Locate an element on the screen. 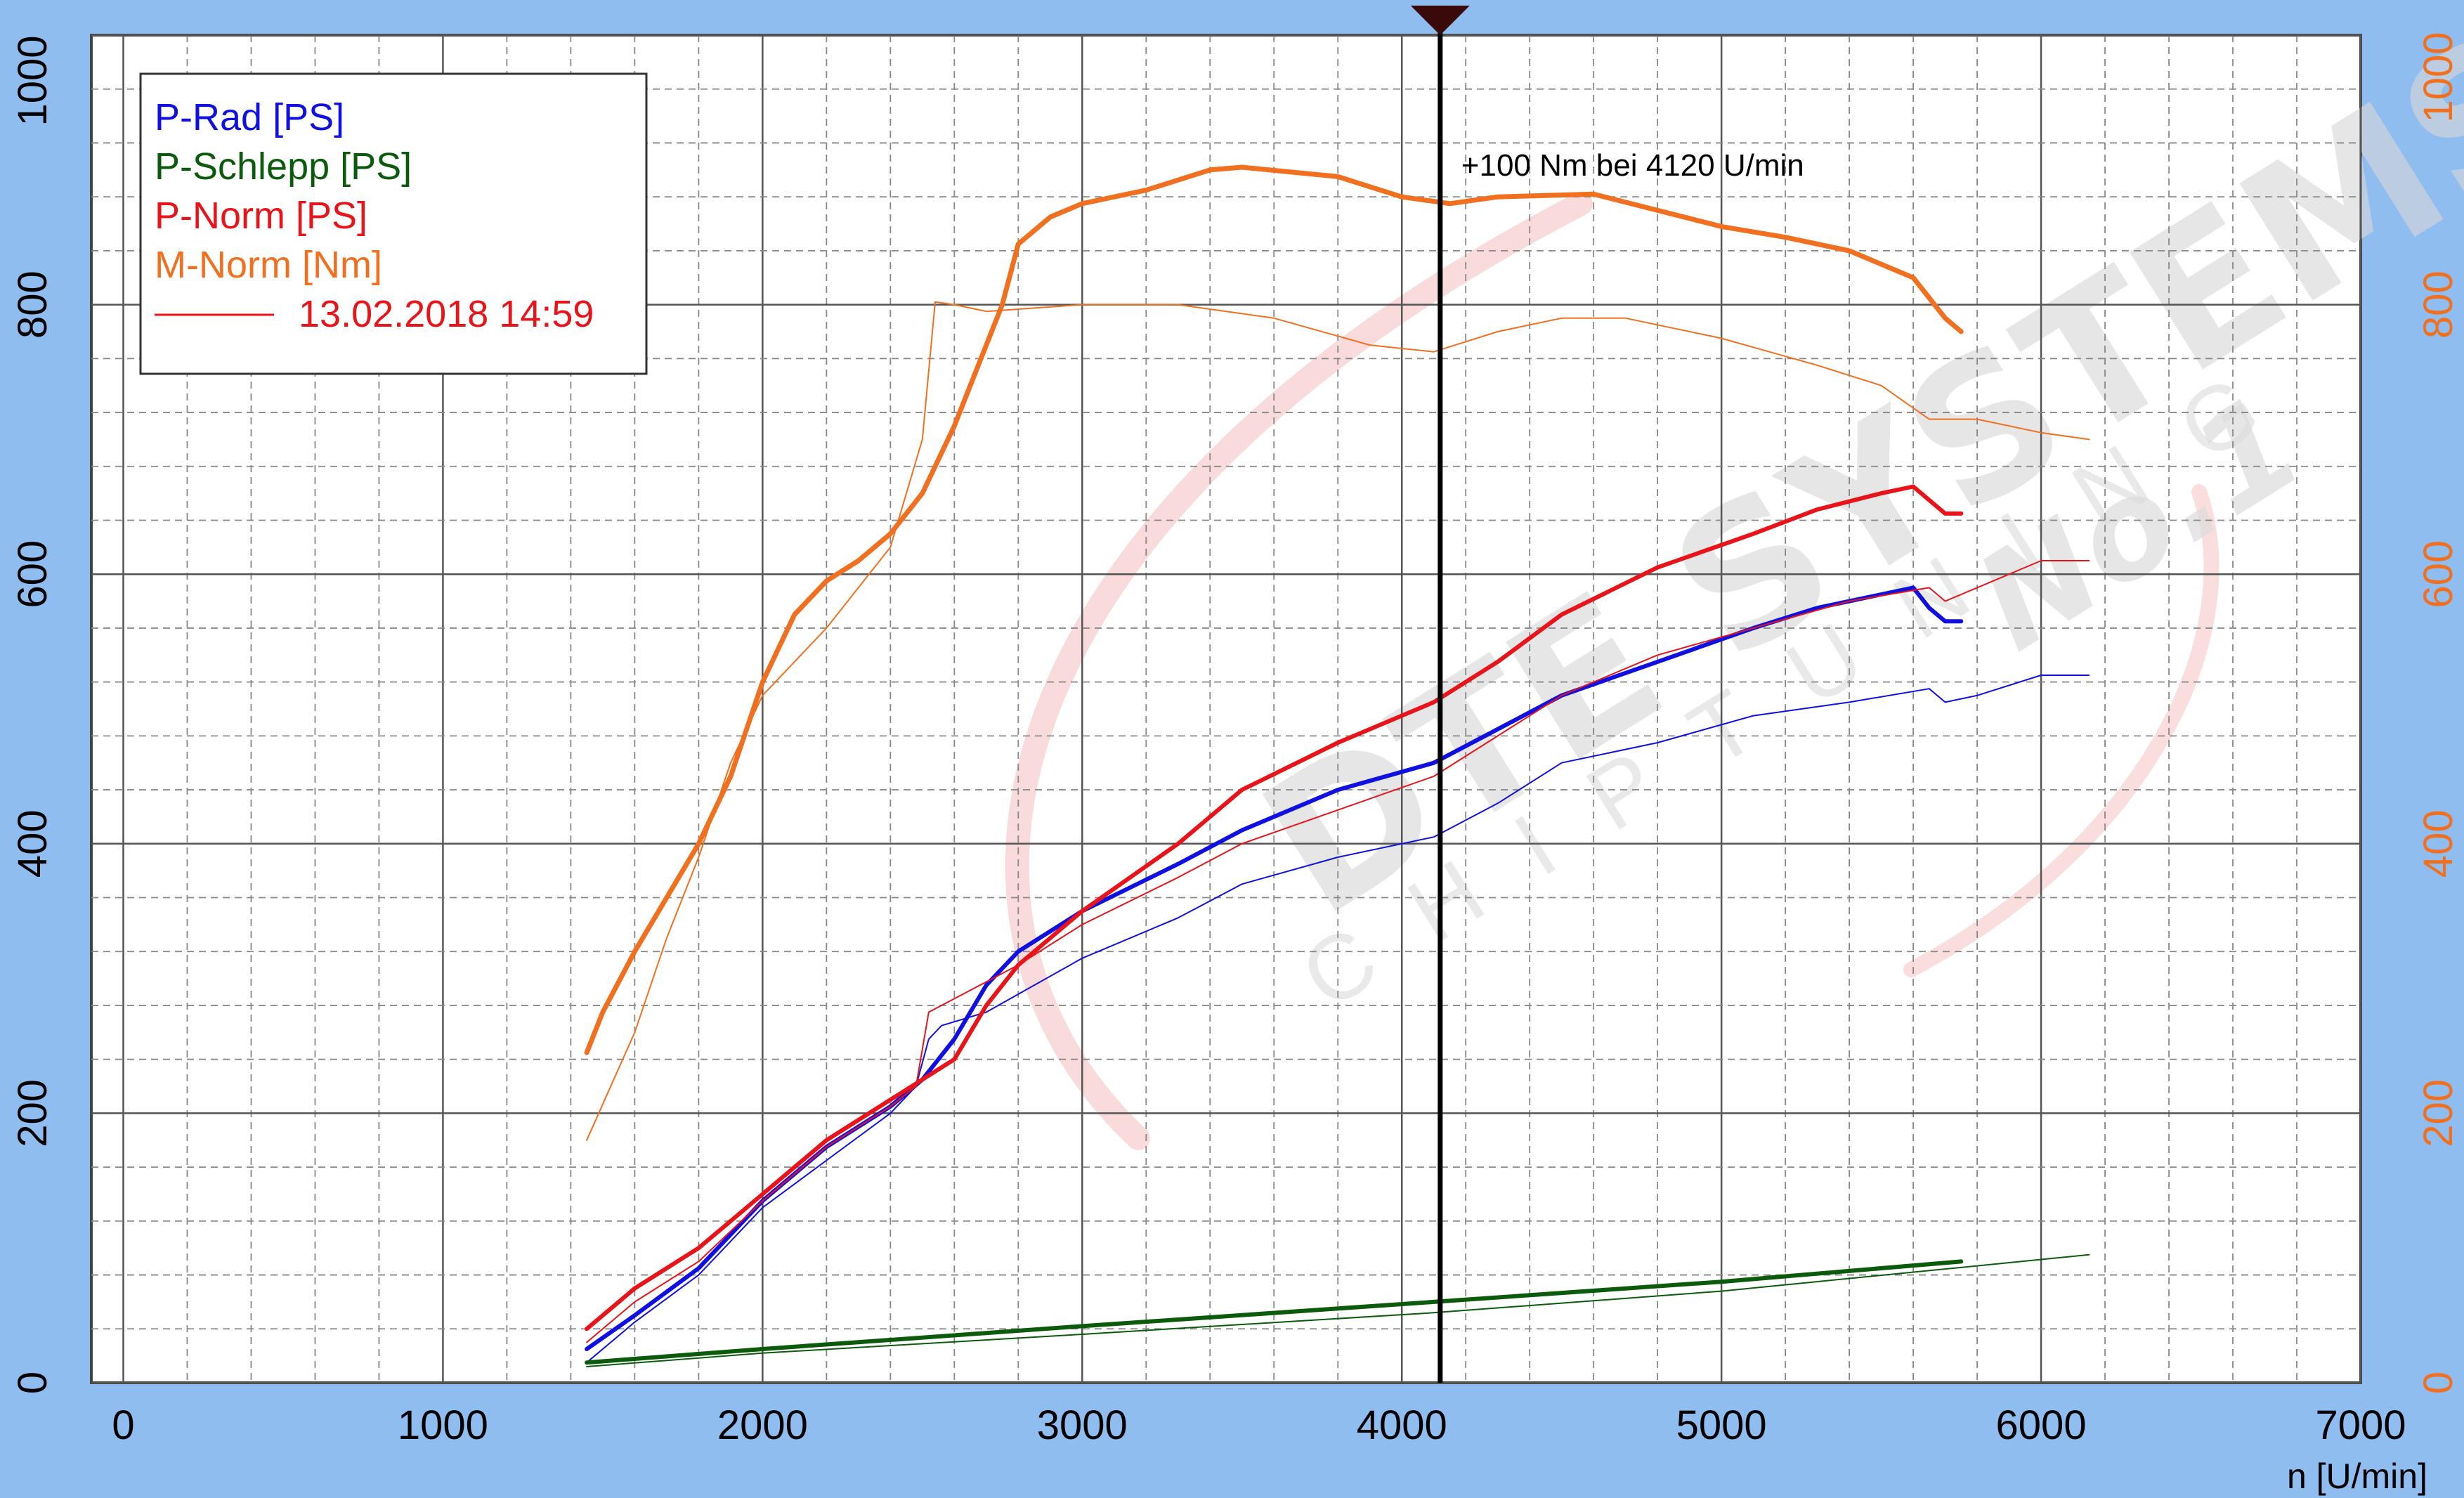 This screenshot has height=1498, width=2464. y-tick-label: 800 is located at coordinates (33, 305).